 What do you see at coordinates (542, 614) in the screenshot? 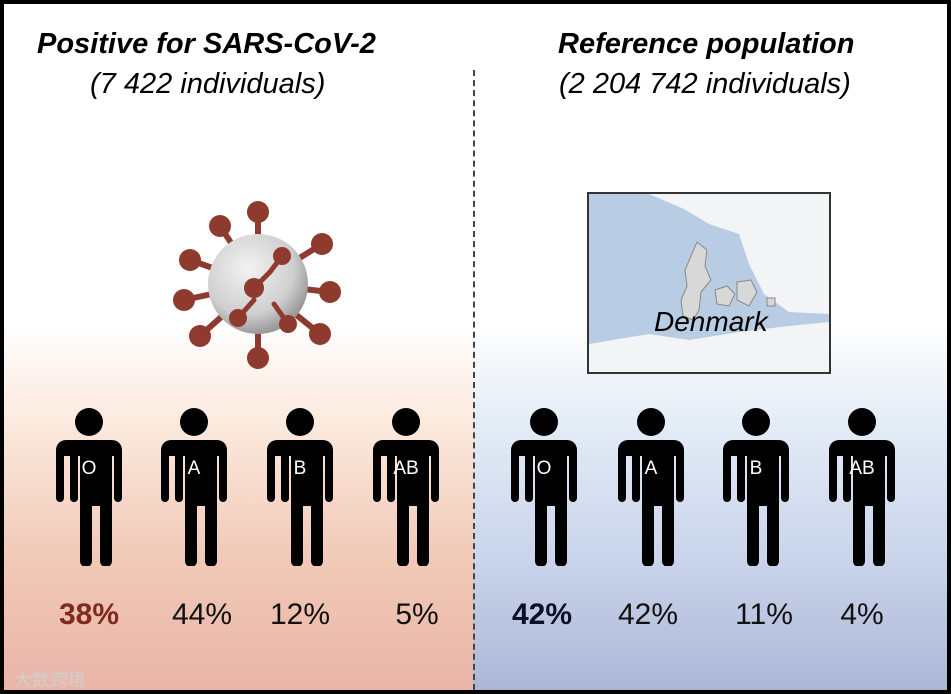
I see `percent-o-reference: 42%` at bounding box center [542, 614].